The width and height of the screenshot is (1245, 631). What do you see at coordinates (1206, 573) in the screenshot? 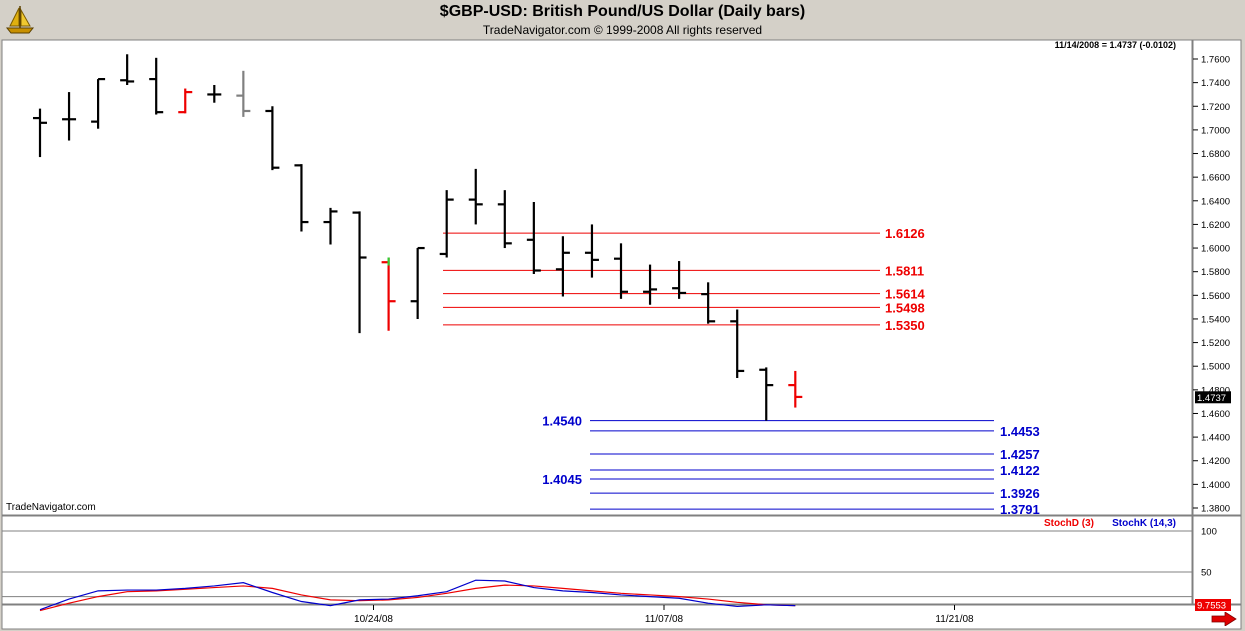
I see `indicator-tick-label: 50` at bounding box center [1206, 573].